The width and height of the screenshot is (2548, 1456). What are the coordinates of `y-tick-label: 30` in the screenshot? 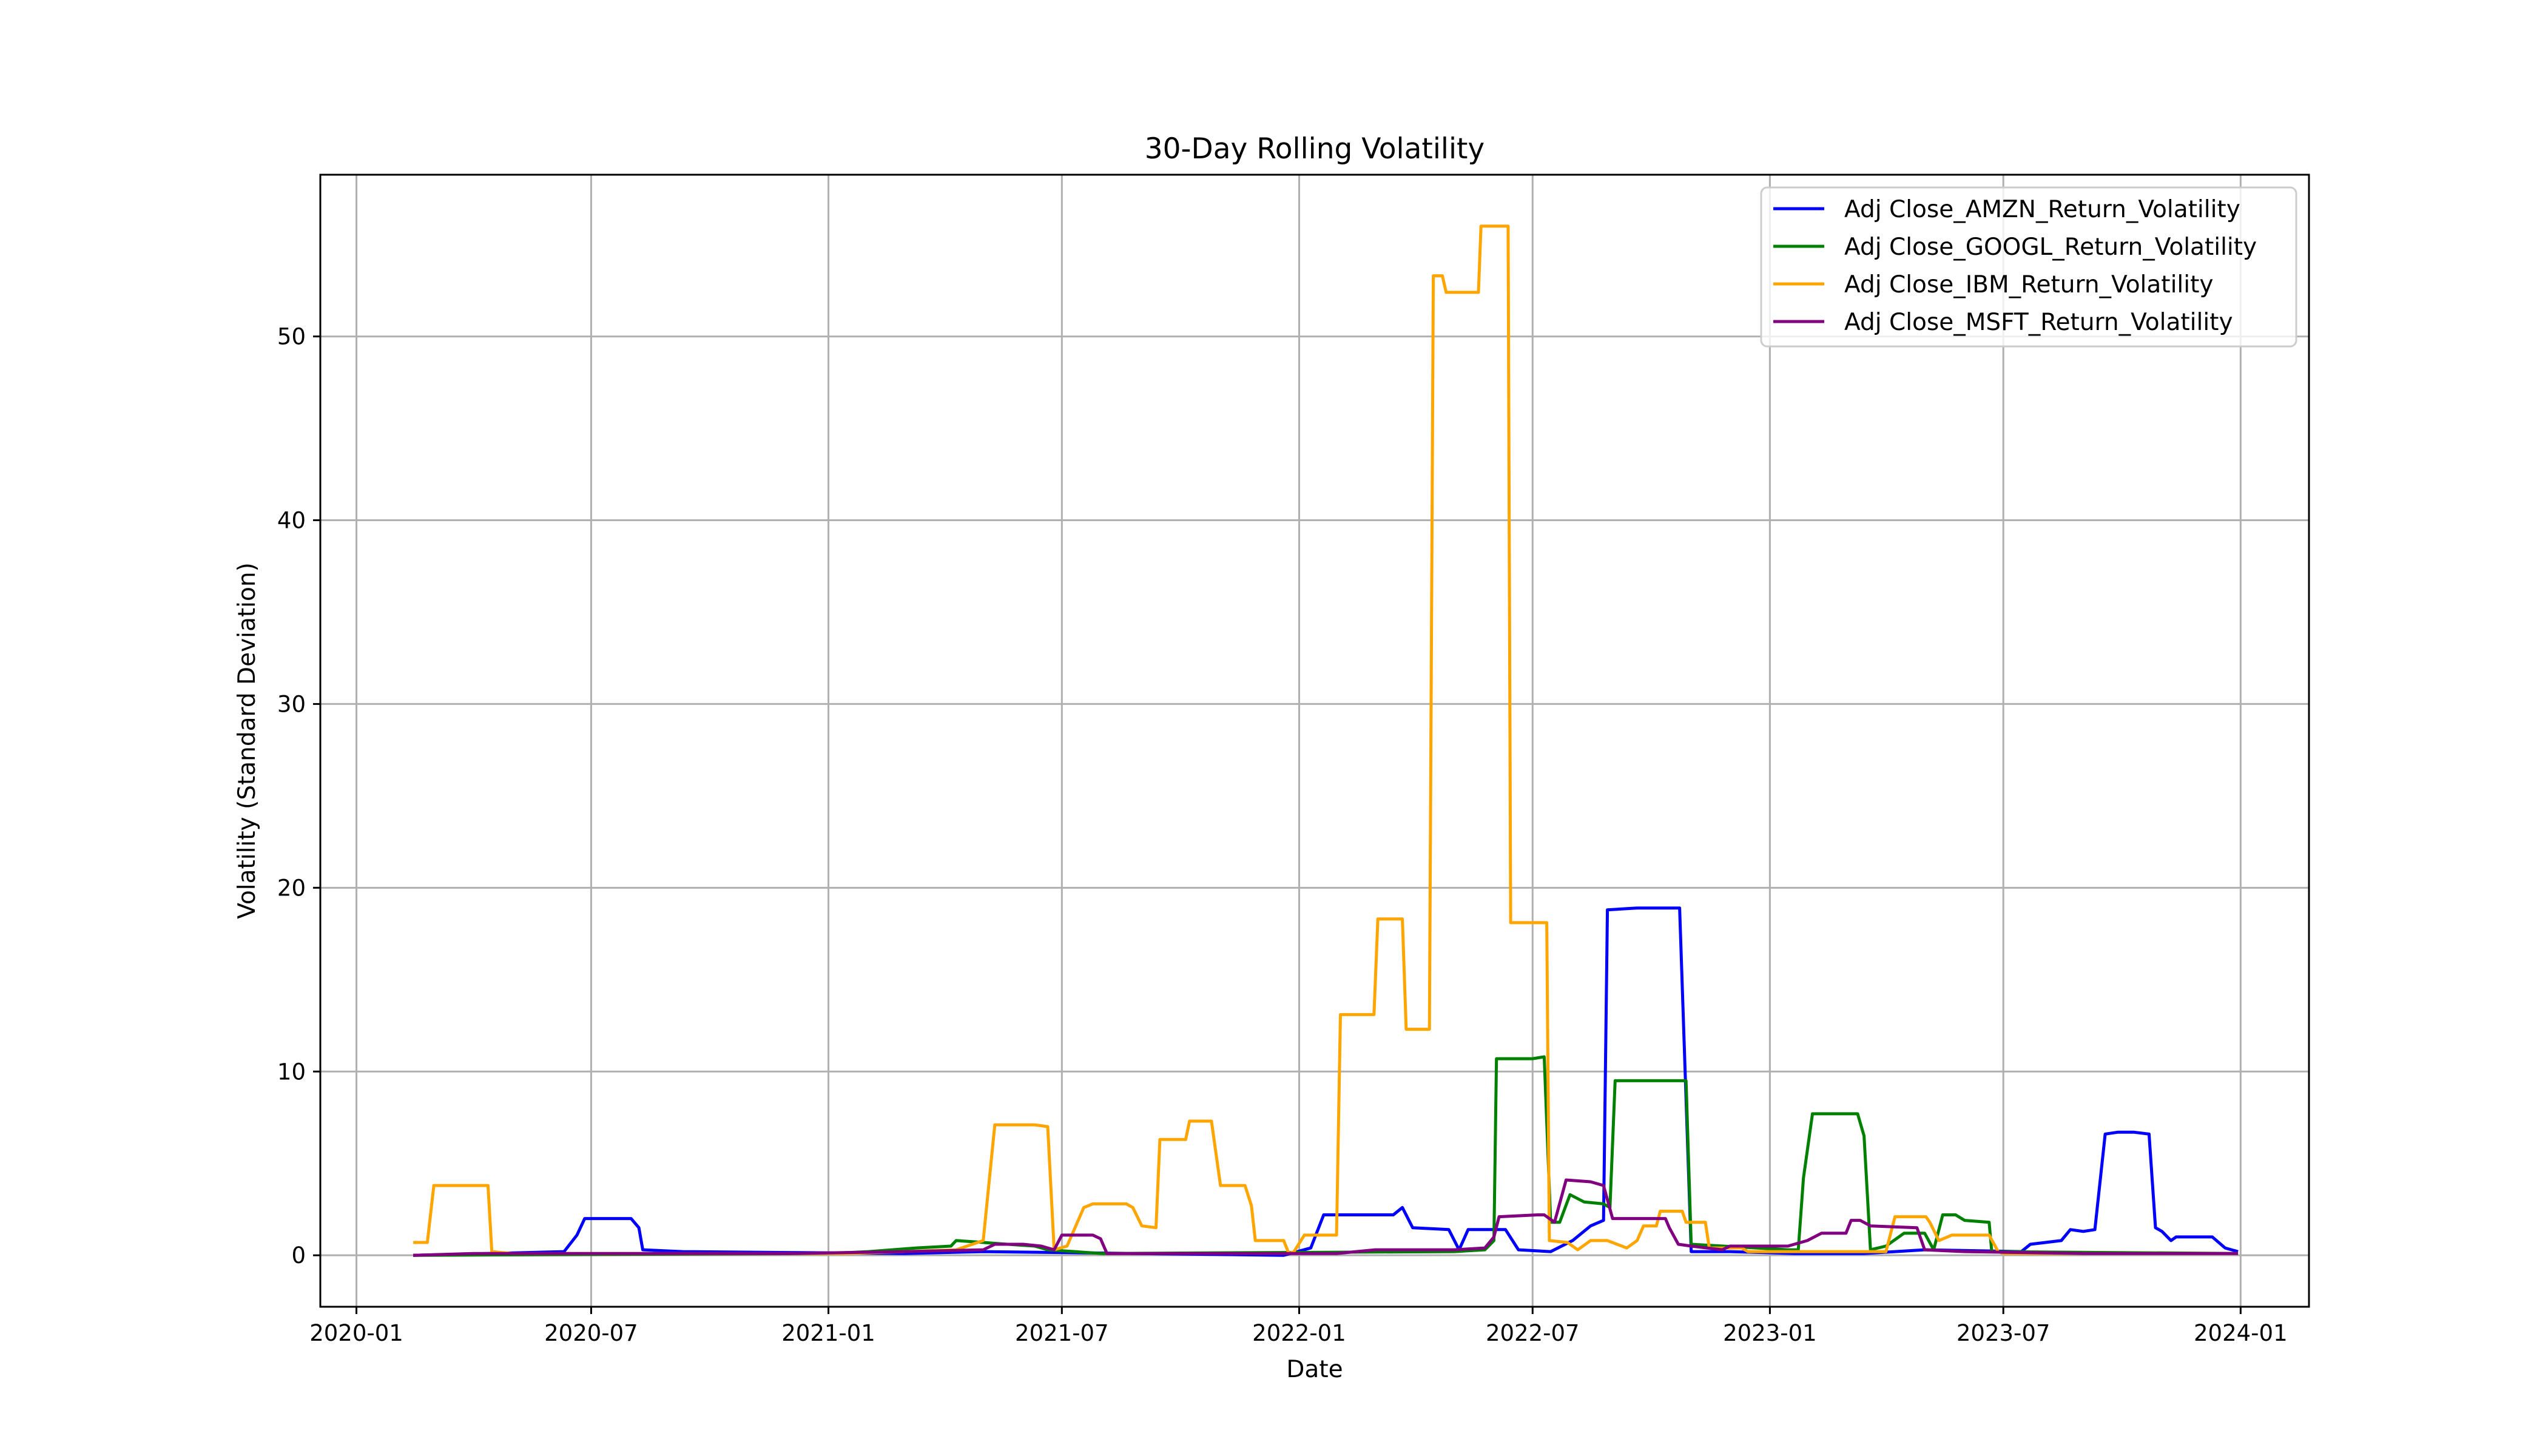 It's located at (291, 704).